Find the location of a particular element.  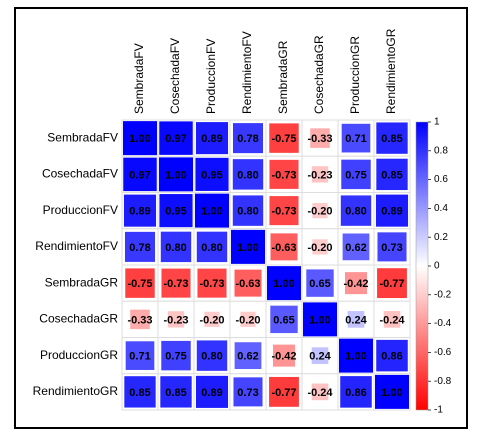

cell-label: -0.33 is located at coordinates (139, 320).